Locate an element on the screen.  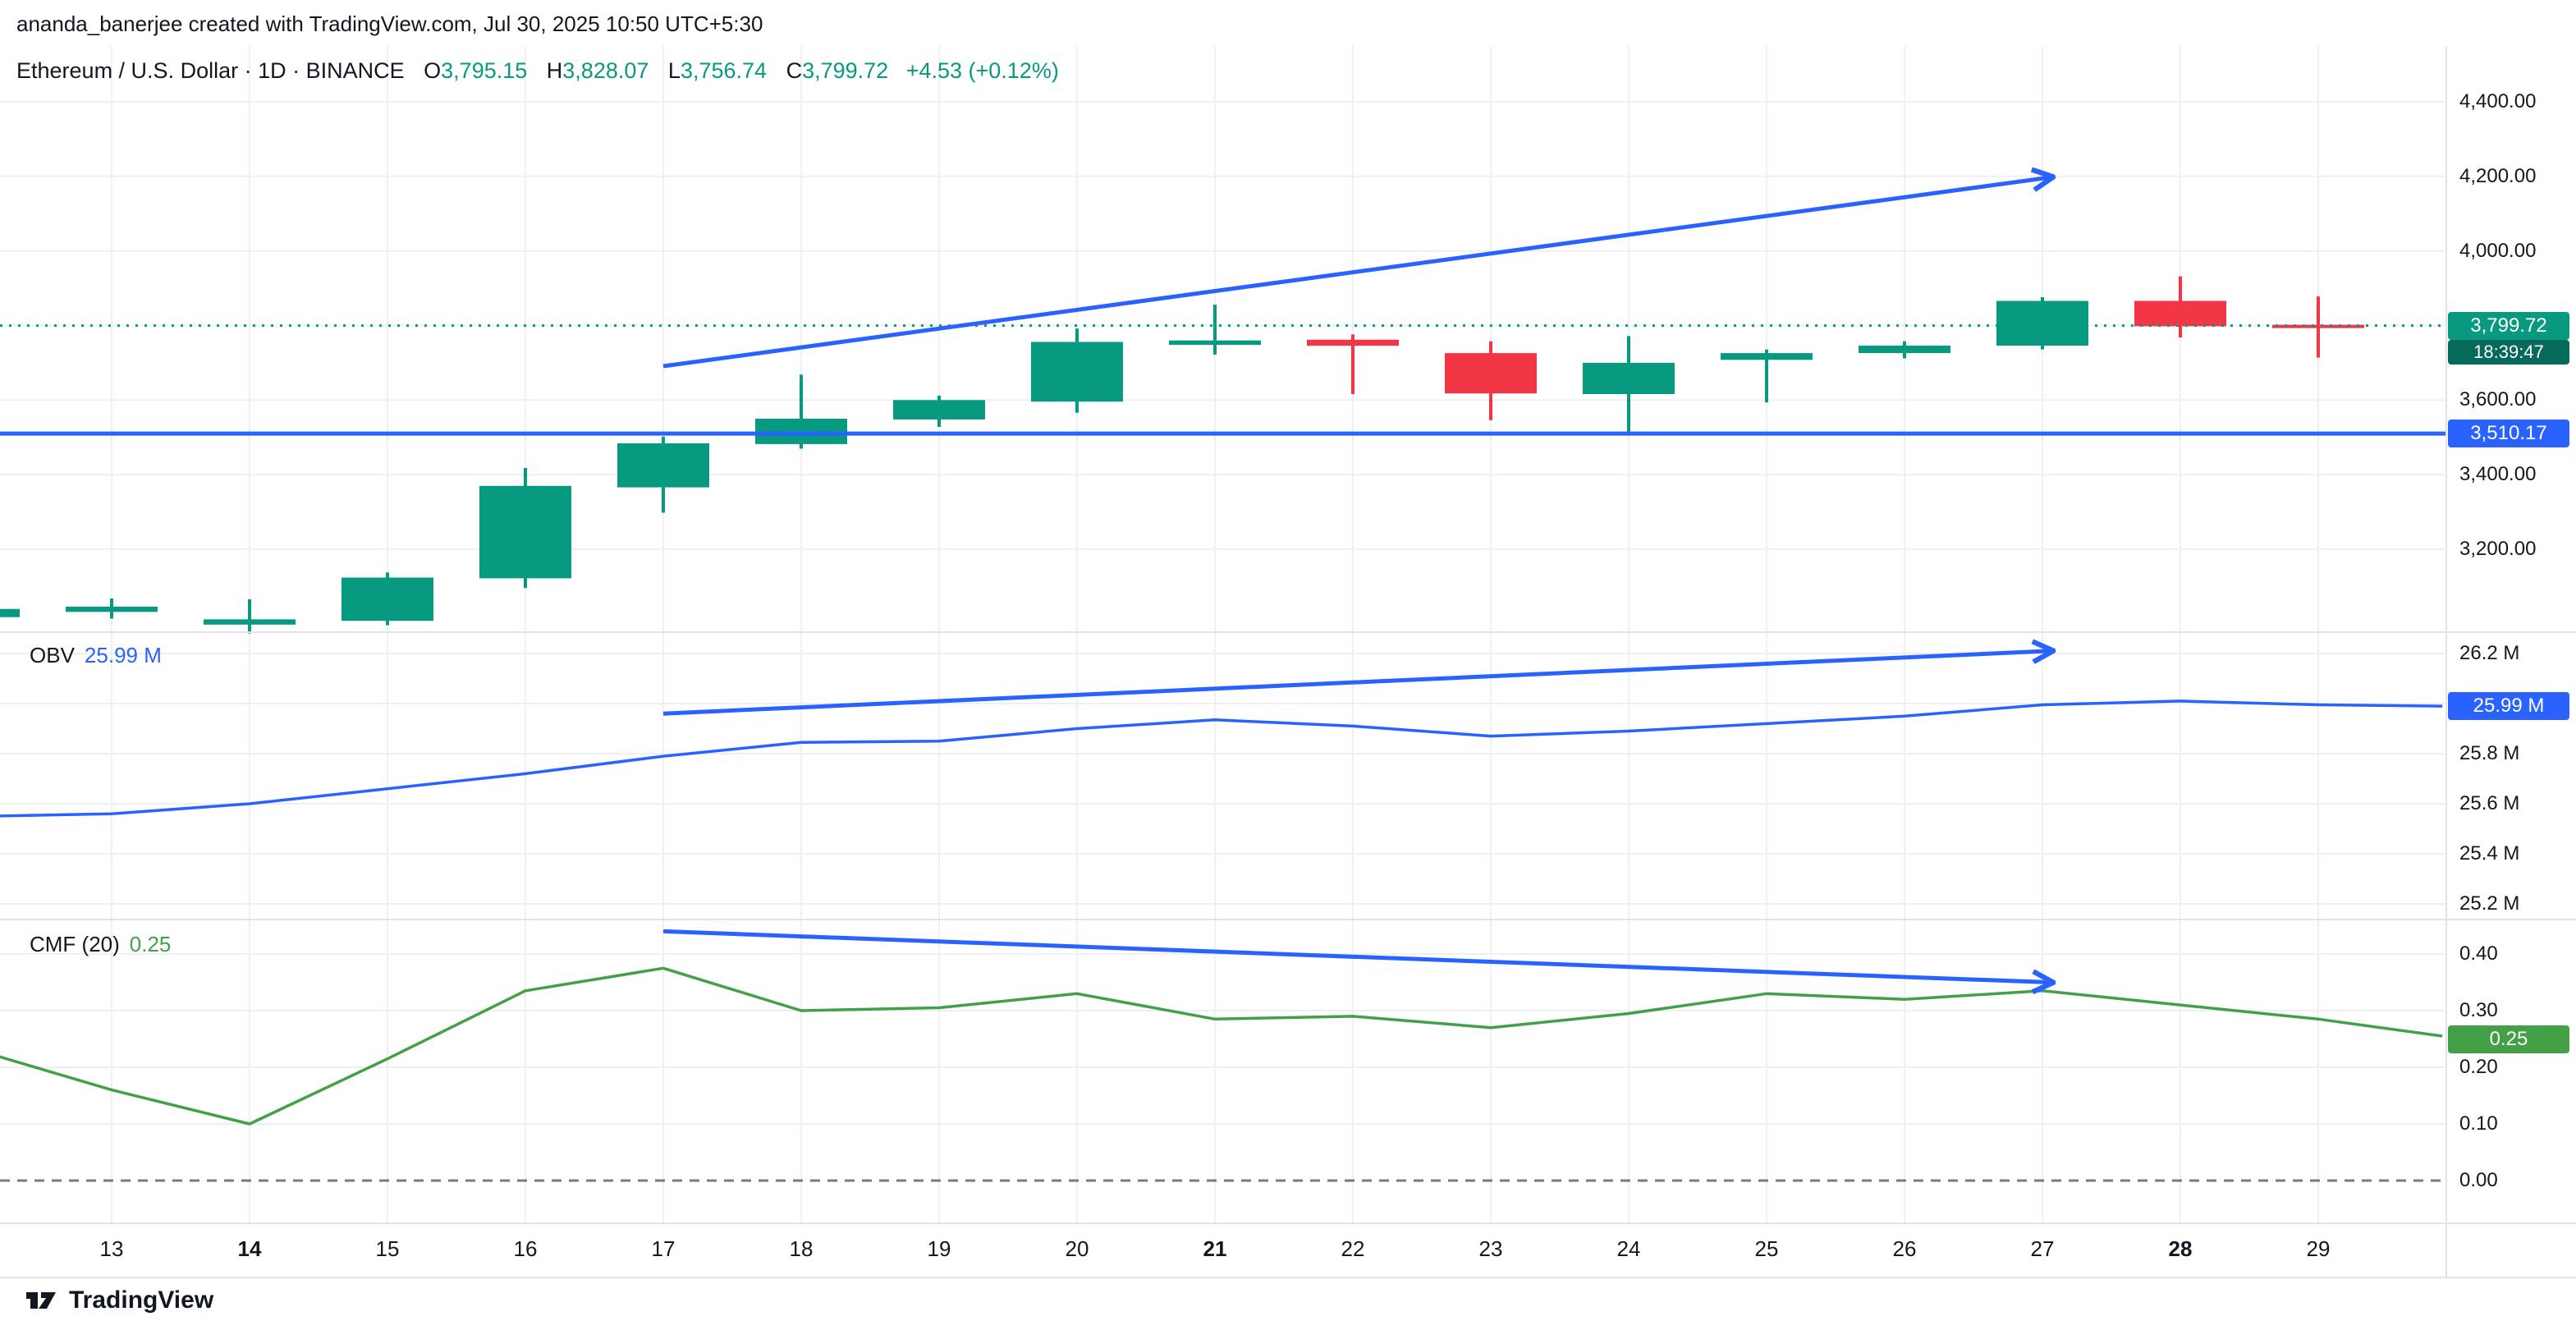
last-price-badge: 3,799.72 is located at coordinates (2508, 325).